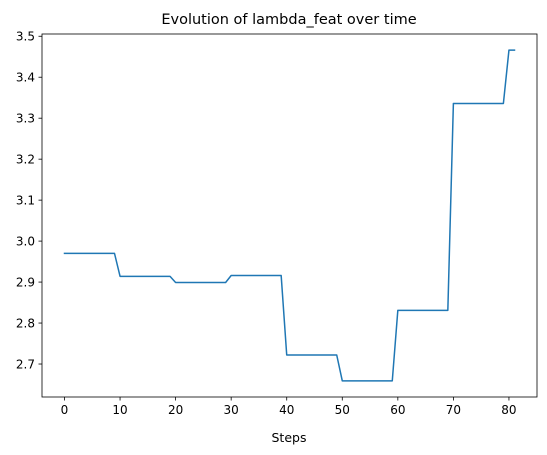 The width and height of the screenshot is (547, 455). I want to click on x-tick-label: 0, so click(65, 410).